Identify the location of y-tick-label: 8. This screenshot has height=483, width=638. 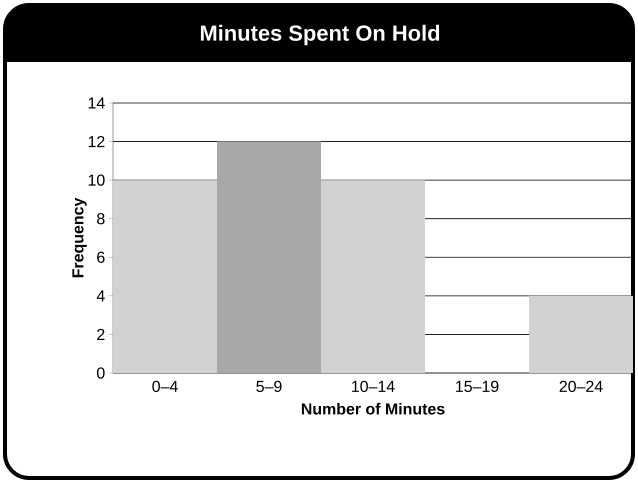
(101, 218).